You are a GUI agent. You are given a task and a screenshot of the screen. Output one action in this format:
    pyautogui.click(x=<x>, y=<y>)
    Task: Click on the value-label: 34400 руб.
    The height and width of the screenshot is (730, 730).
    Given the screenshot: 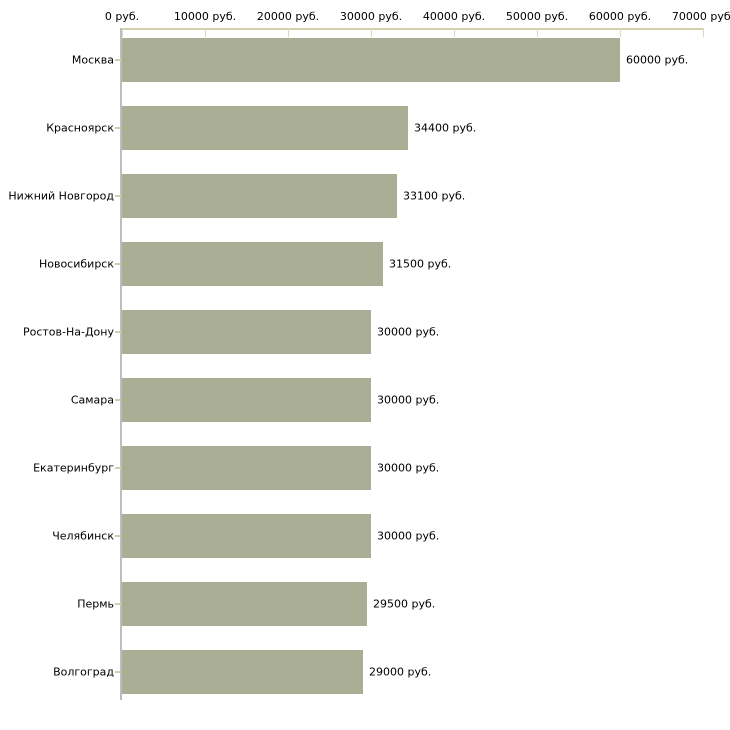 What is the action you would take?
    pyautogui.click(x=445, y=128)
    